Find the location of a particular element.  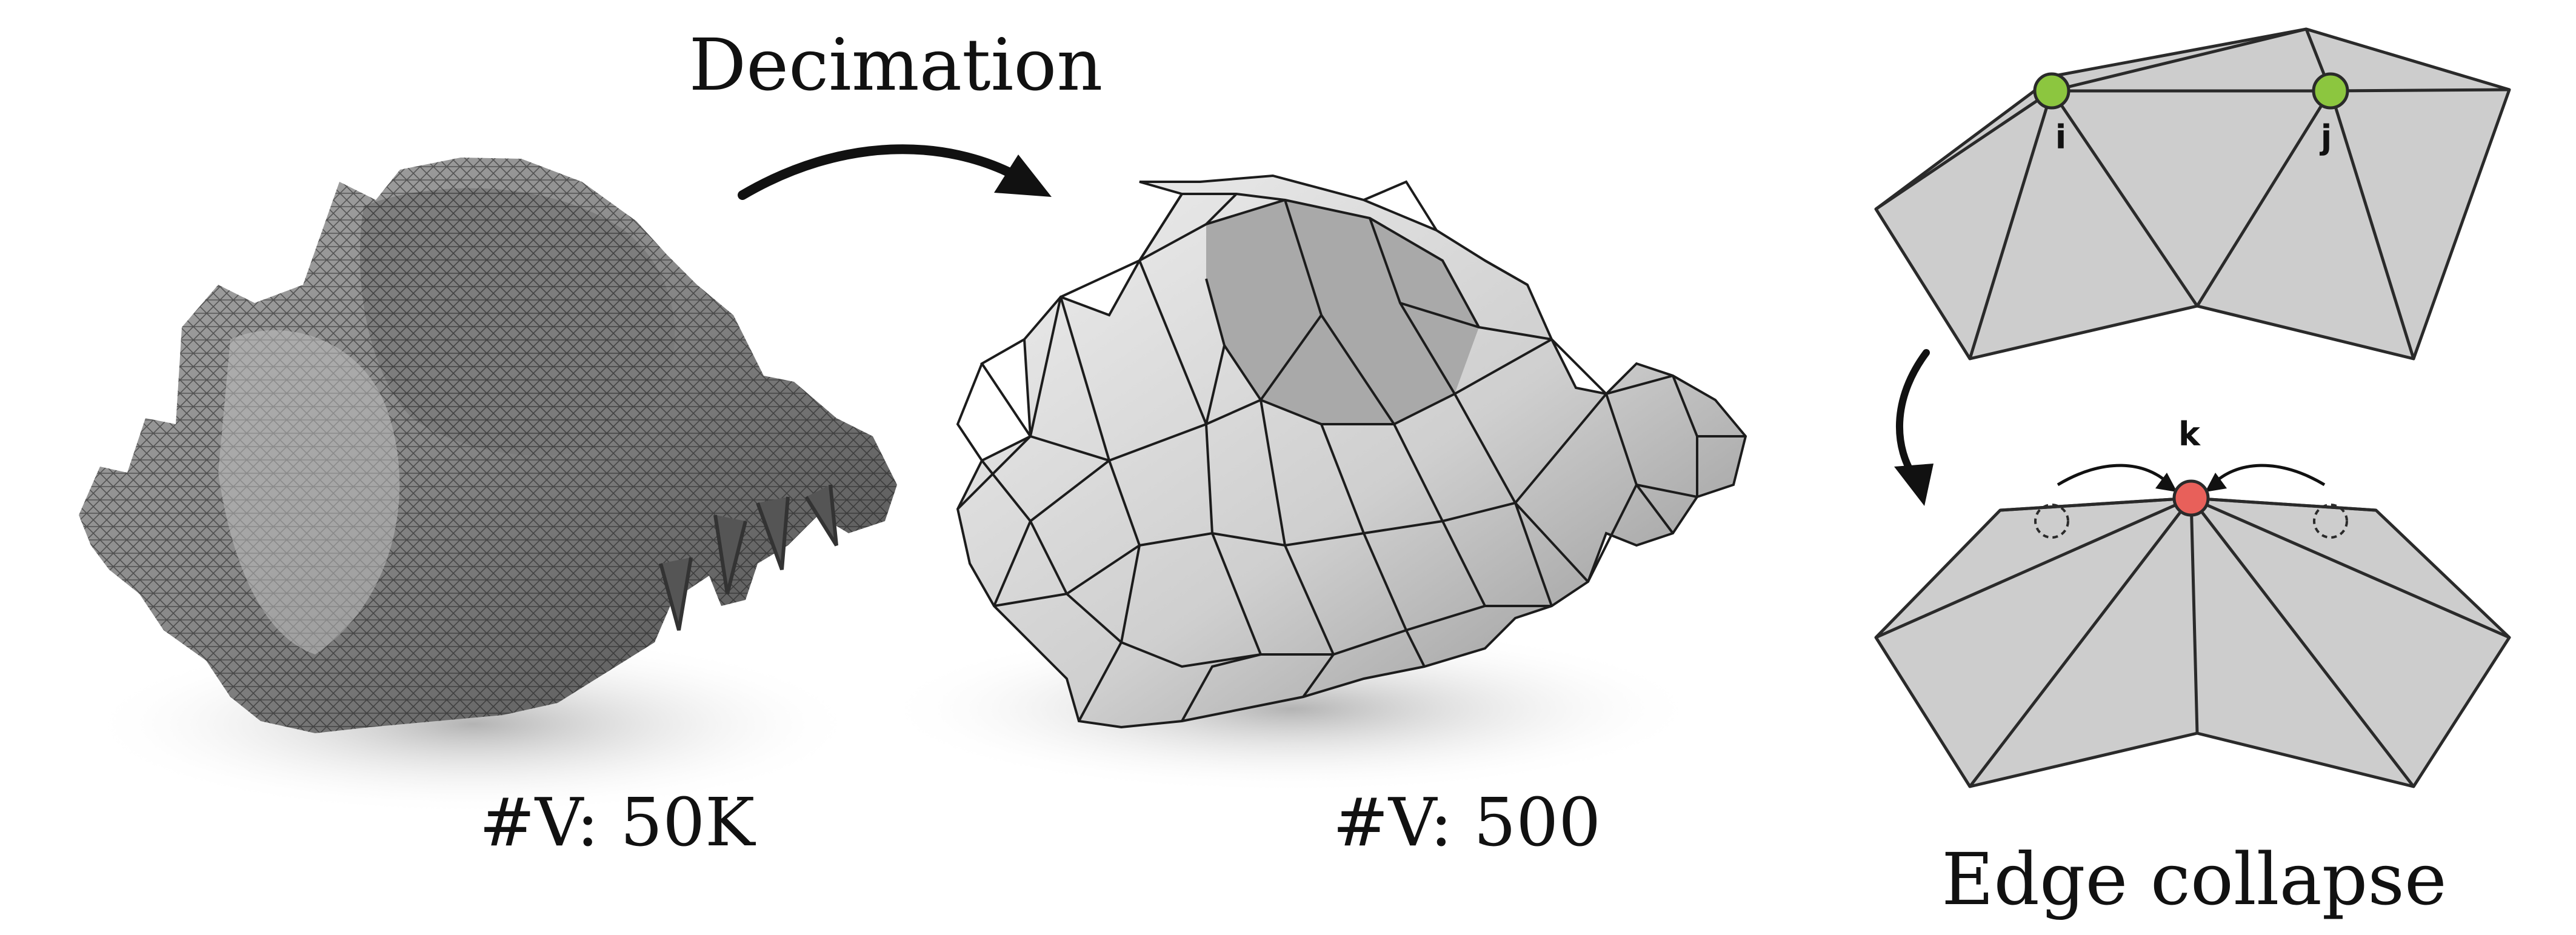

ghost-vertex-i is located at coordinates (2051, 521).